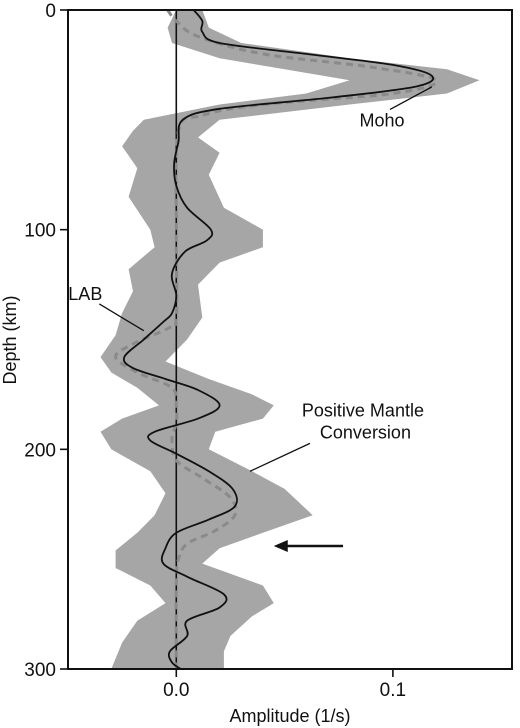 Image resolution: width=520 pixels, height=728 pixels. What do you see at coordinates (363, 410) in the screenshot?
I see `annotation-line: Positive Mantle` at bounding box center [363, 410].